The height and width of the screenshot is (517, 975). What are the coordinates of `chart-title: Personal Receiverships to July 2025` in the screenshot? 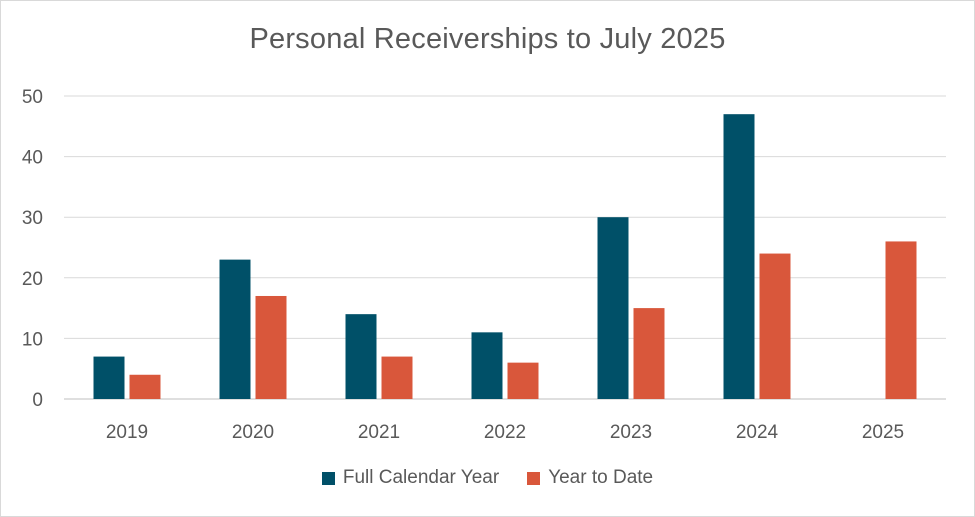 It's located at (487, 39).